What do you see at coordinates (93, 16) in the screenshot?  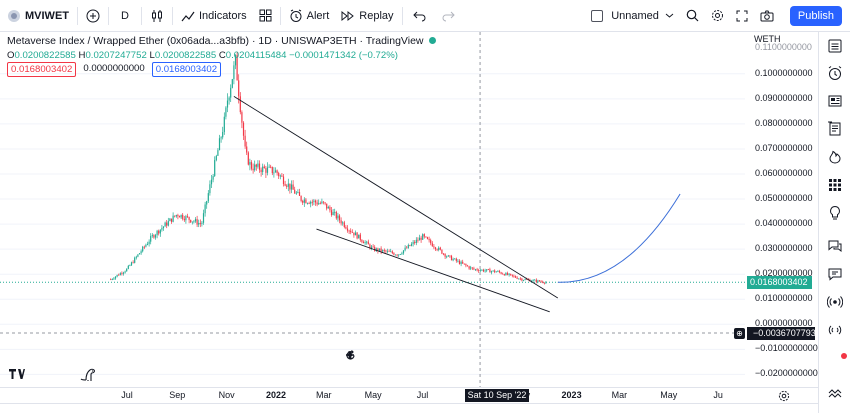 I see `compare-button` at bounding box center [93, 16].